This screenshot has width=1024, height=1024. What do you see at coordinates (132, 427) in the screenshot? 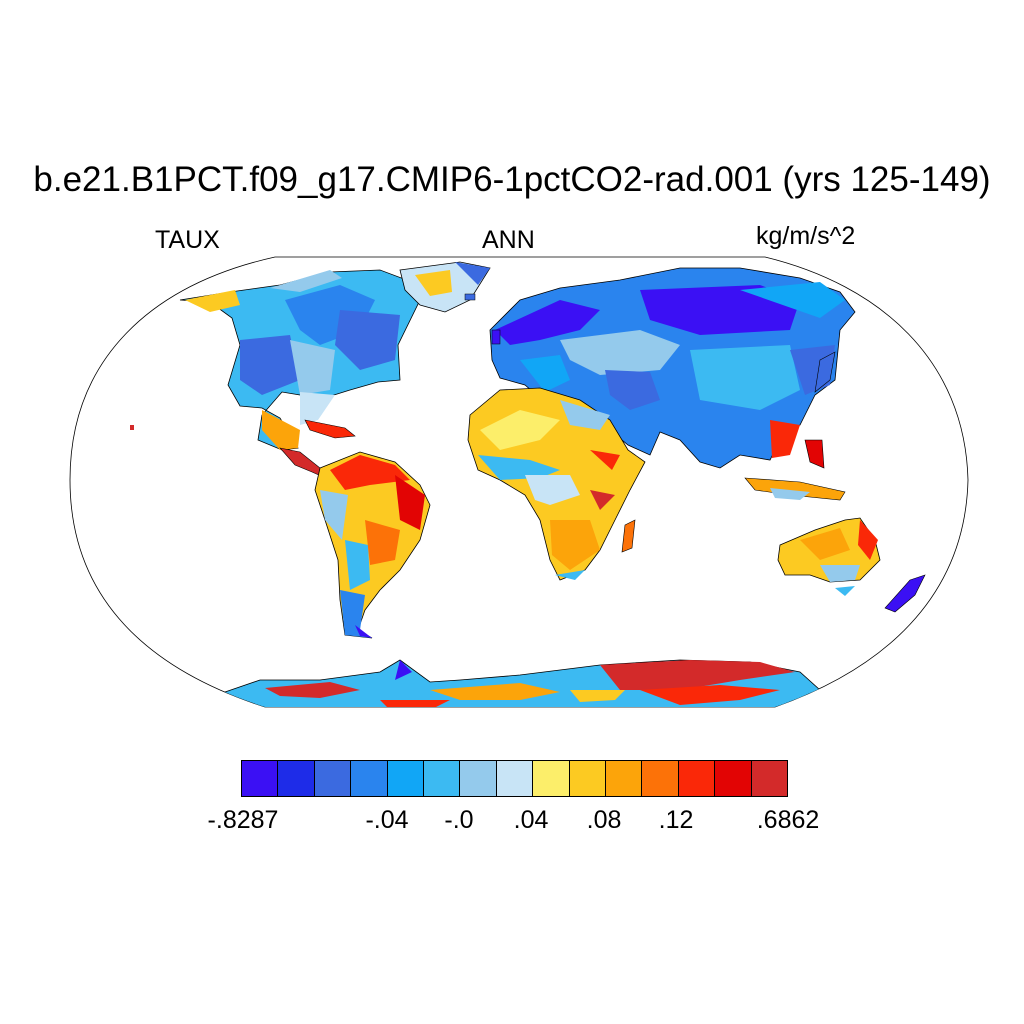
I see `land-hawaii` at bounding box center [132, 427].